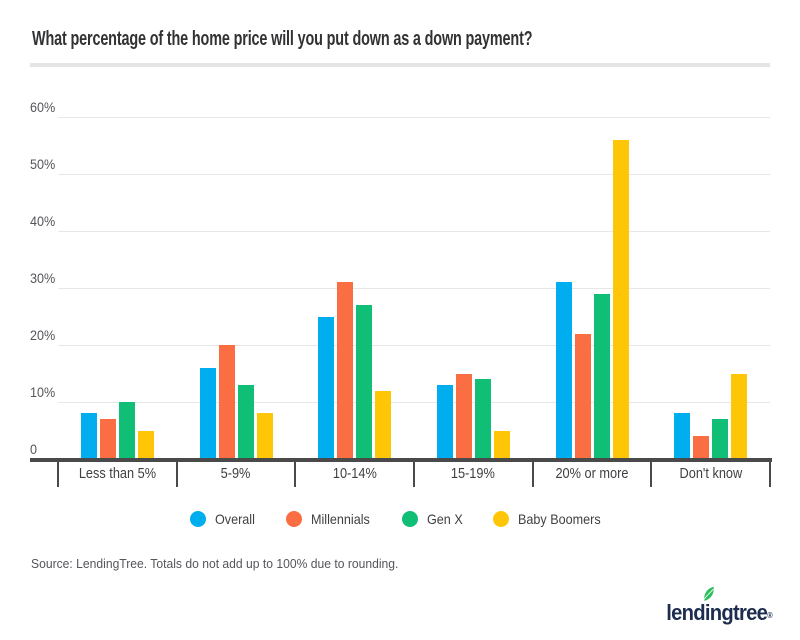 The height and width of the screenshot is (640, 800). Describe the element at coordinates (559, 519) in the screenshot. I see `legend-label: Baby Boomers` at that location.